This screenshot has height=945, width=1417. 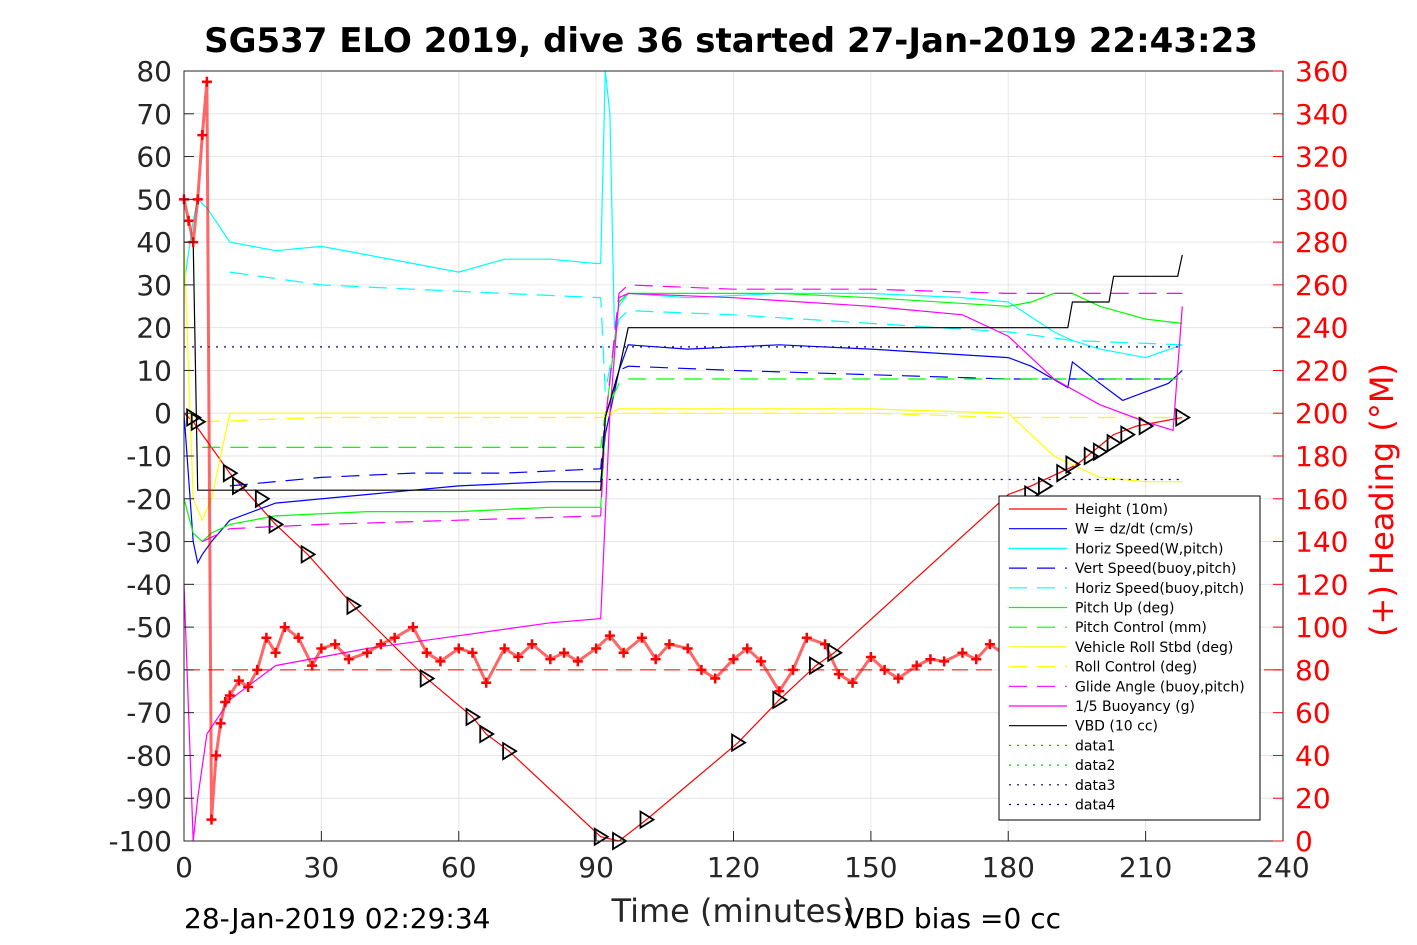 I want to click on x-tick-label: 30, so click(x=322, y=867).